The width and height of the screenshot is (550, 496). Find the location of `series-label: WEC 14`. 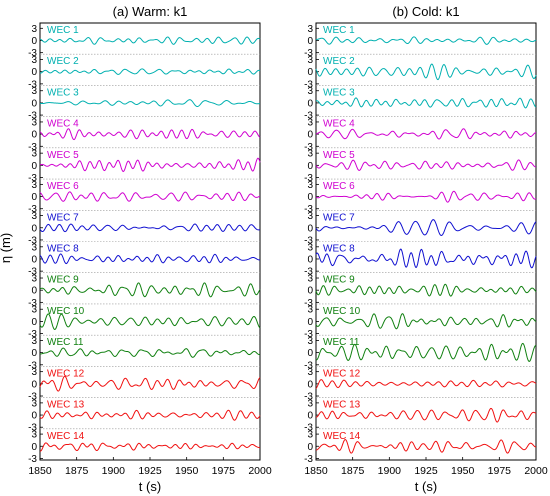

series-label: WEC 14 is located at coordinates (342, 436).